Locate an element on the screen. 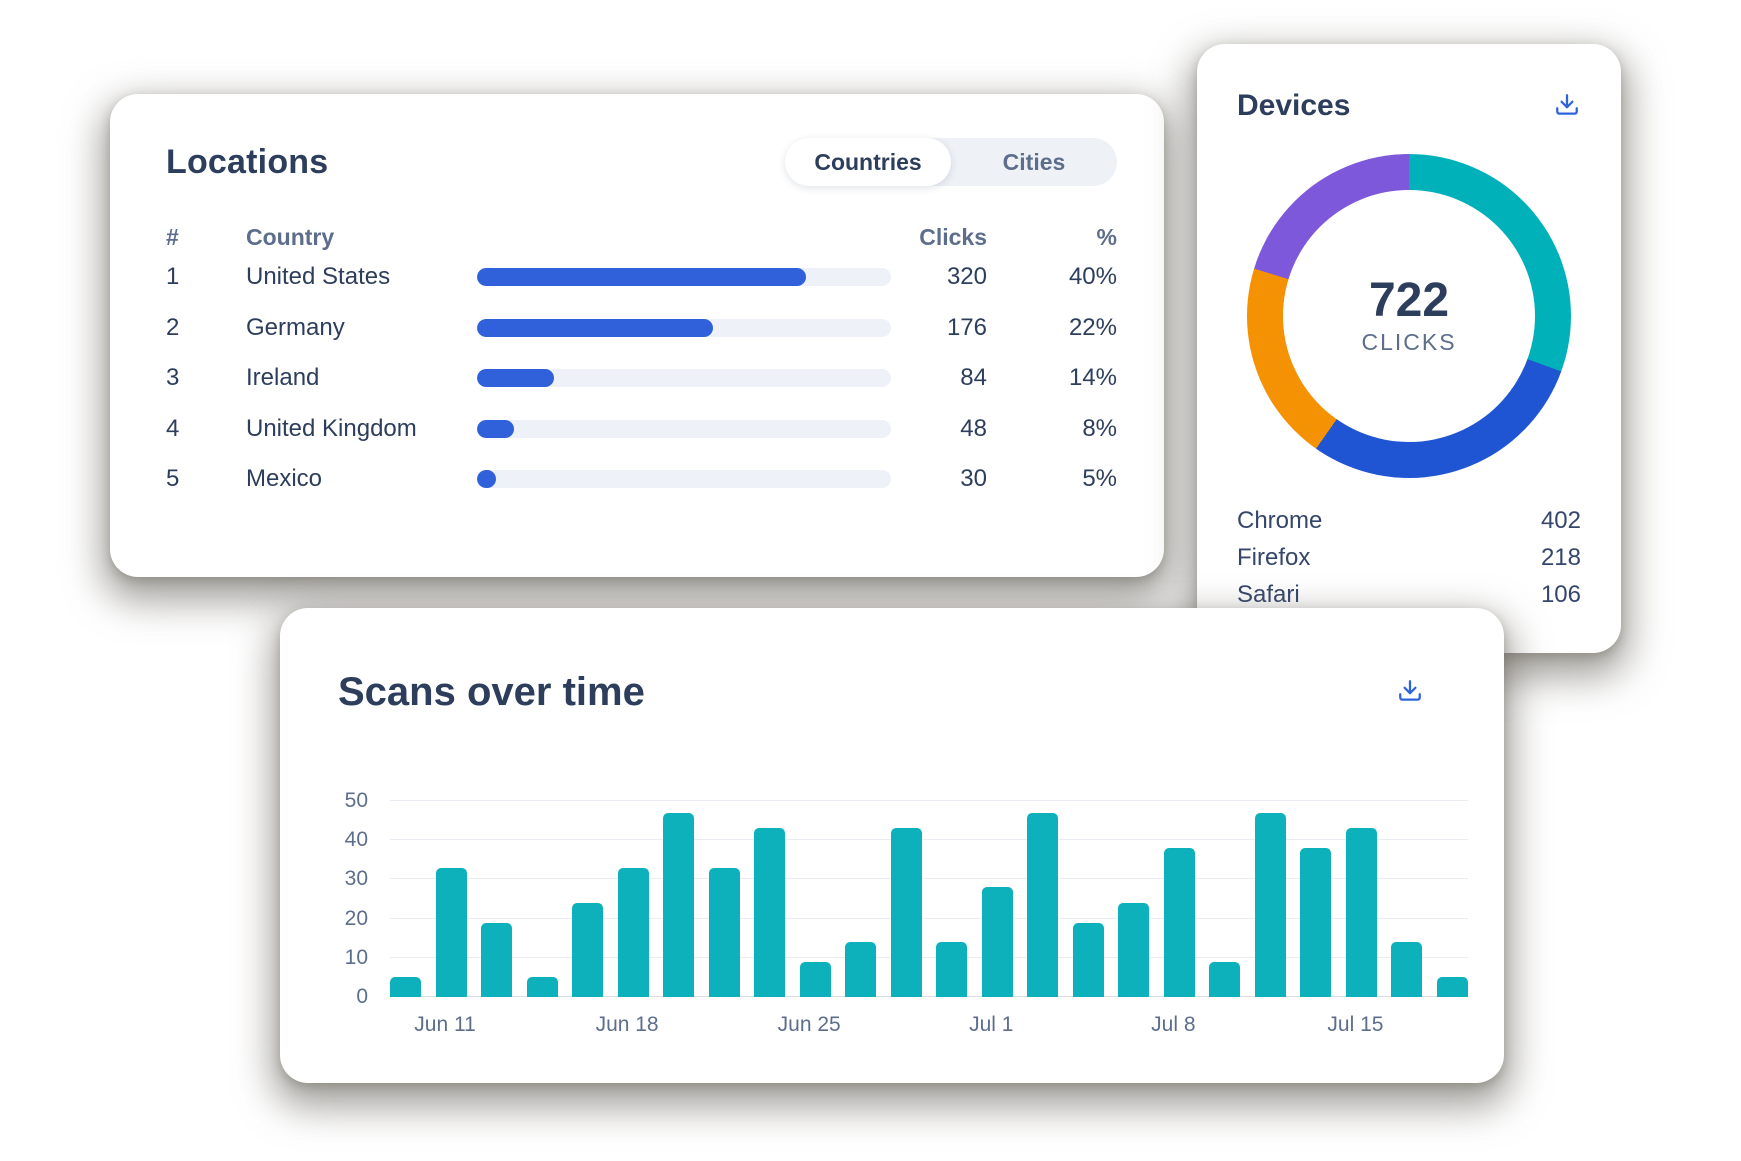  x-axis-tick-label: Jul 1 is located at coordinates (991, 1024).